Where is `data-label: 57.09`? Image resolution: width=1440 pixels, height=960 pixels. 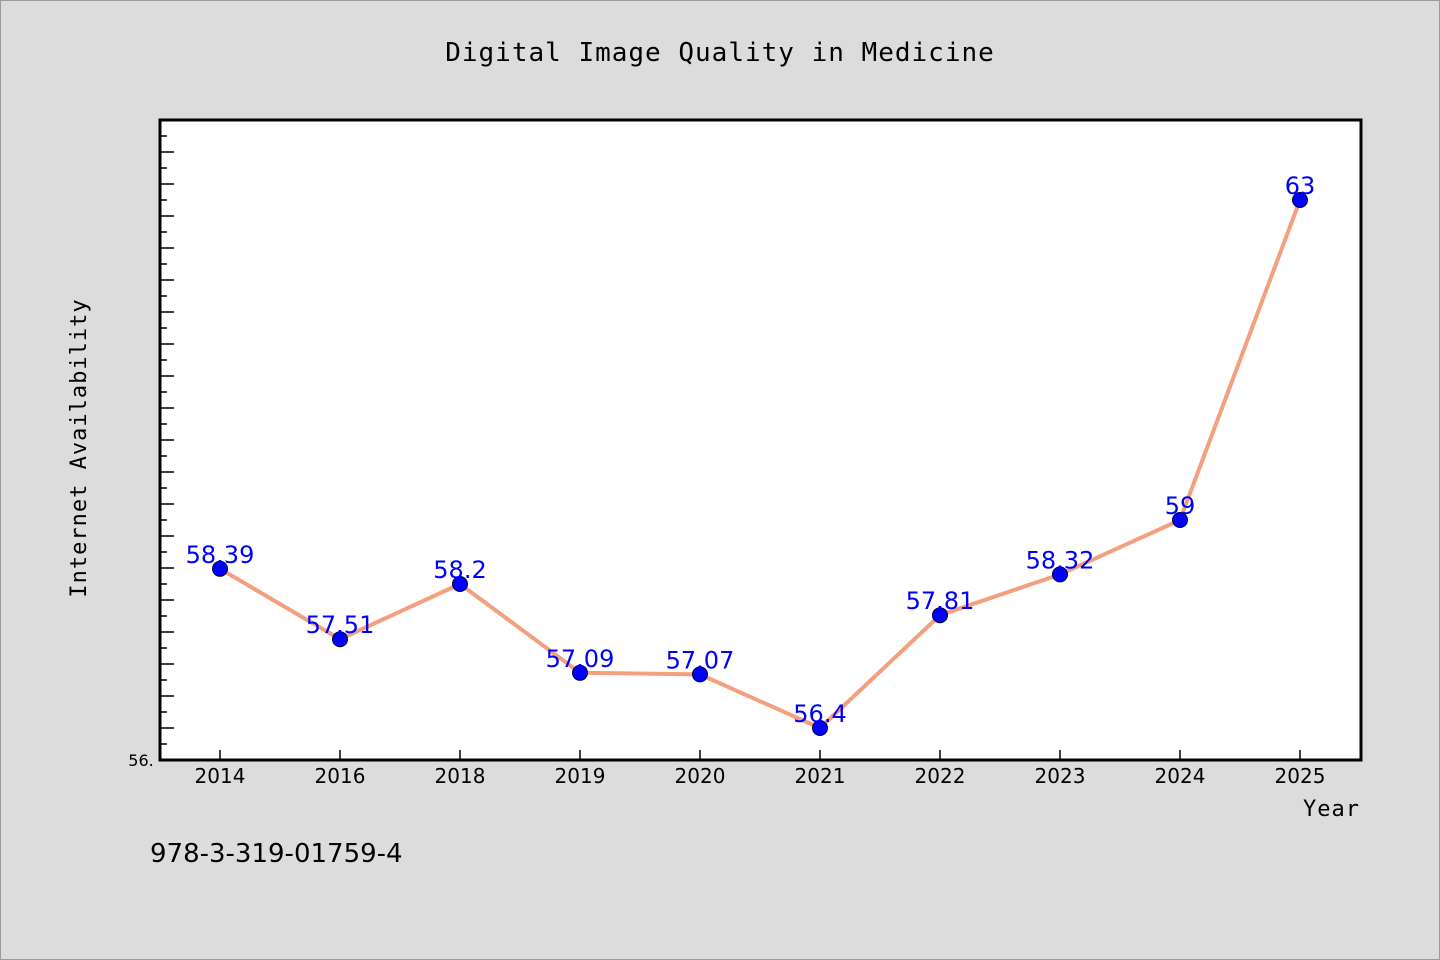
data-label: 57.09 is located at coordinates (580, 659).